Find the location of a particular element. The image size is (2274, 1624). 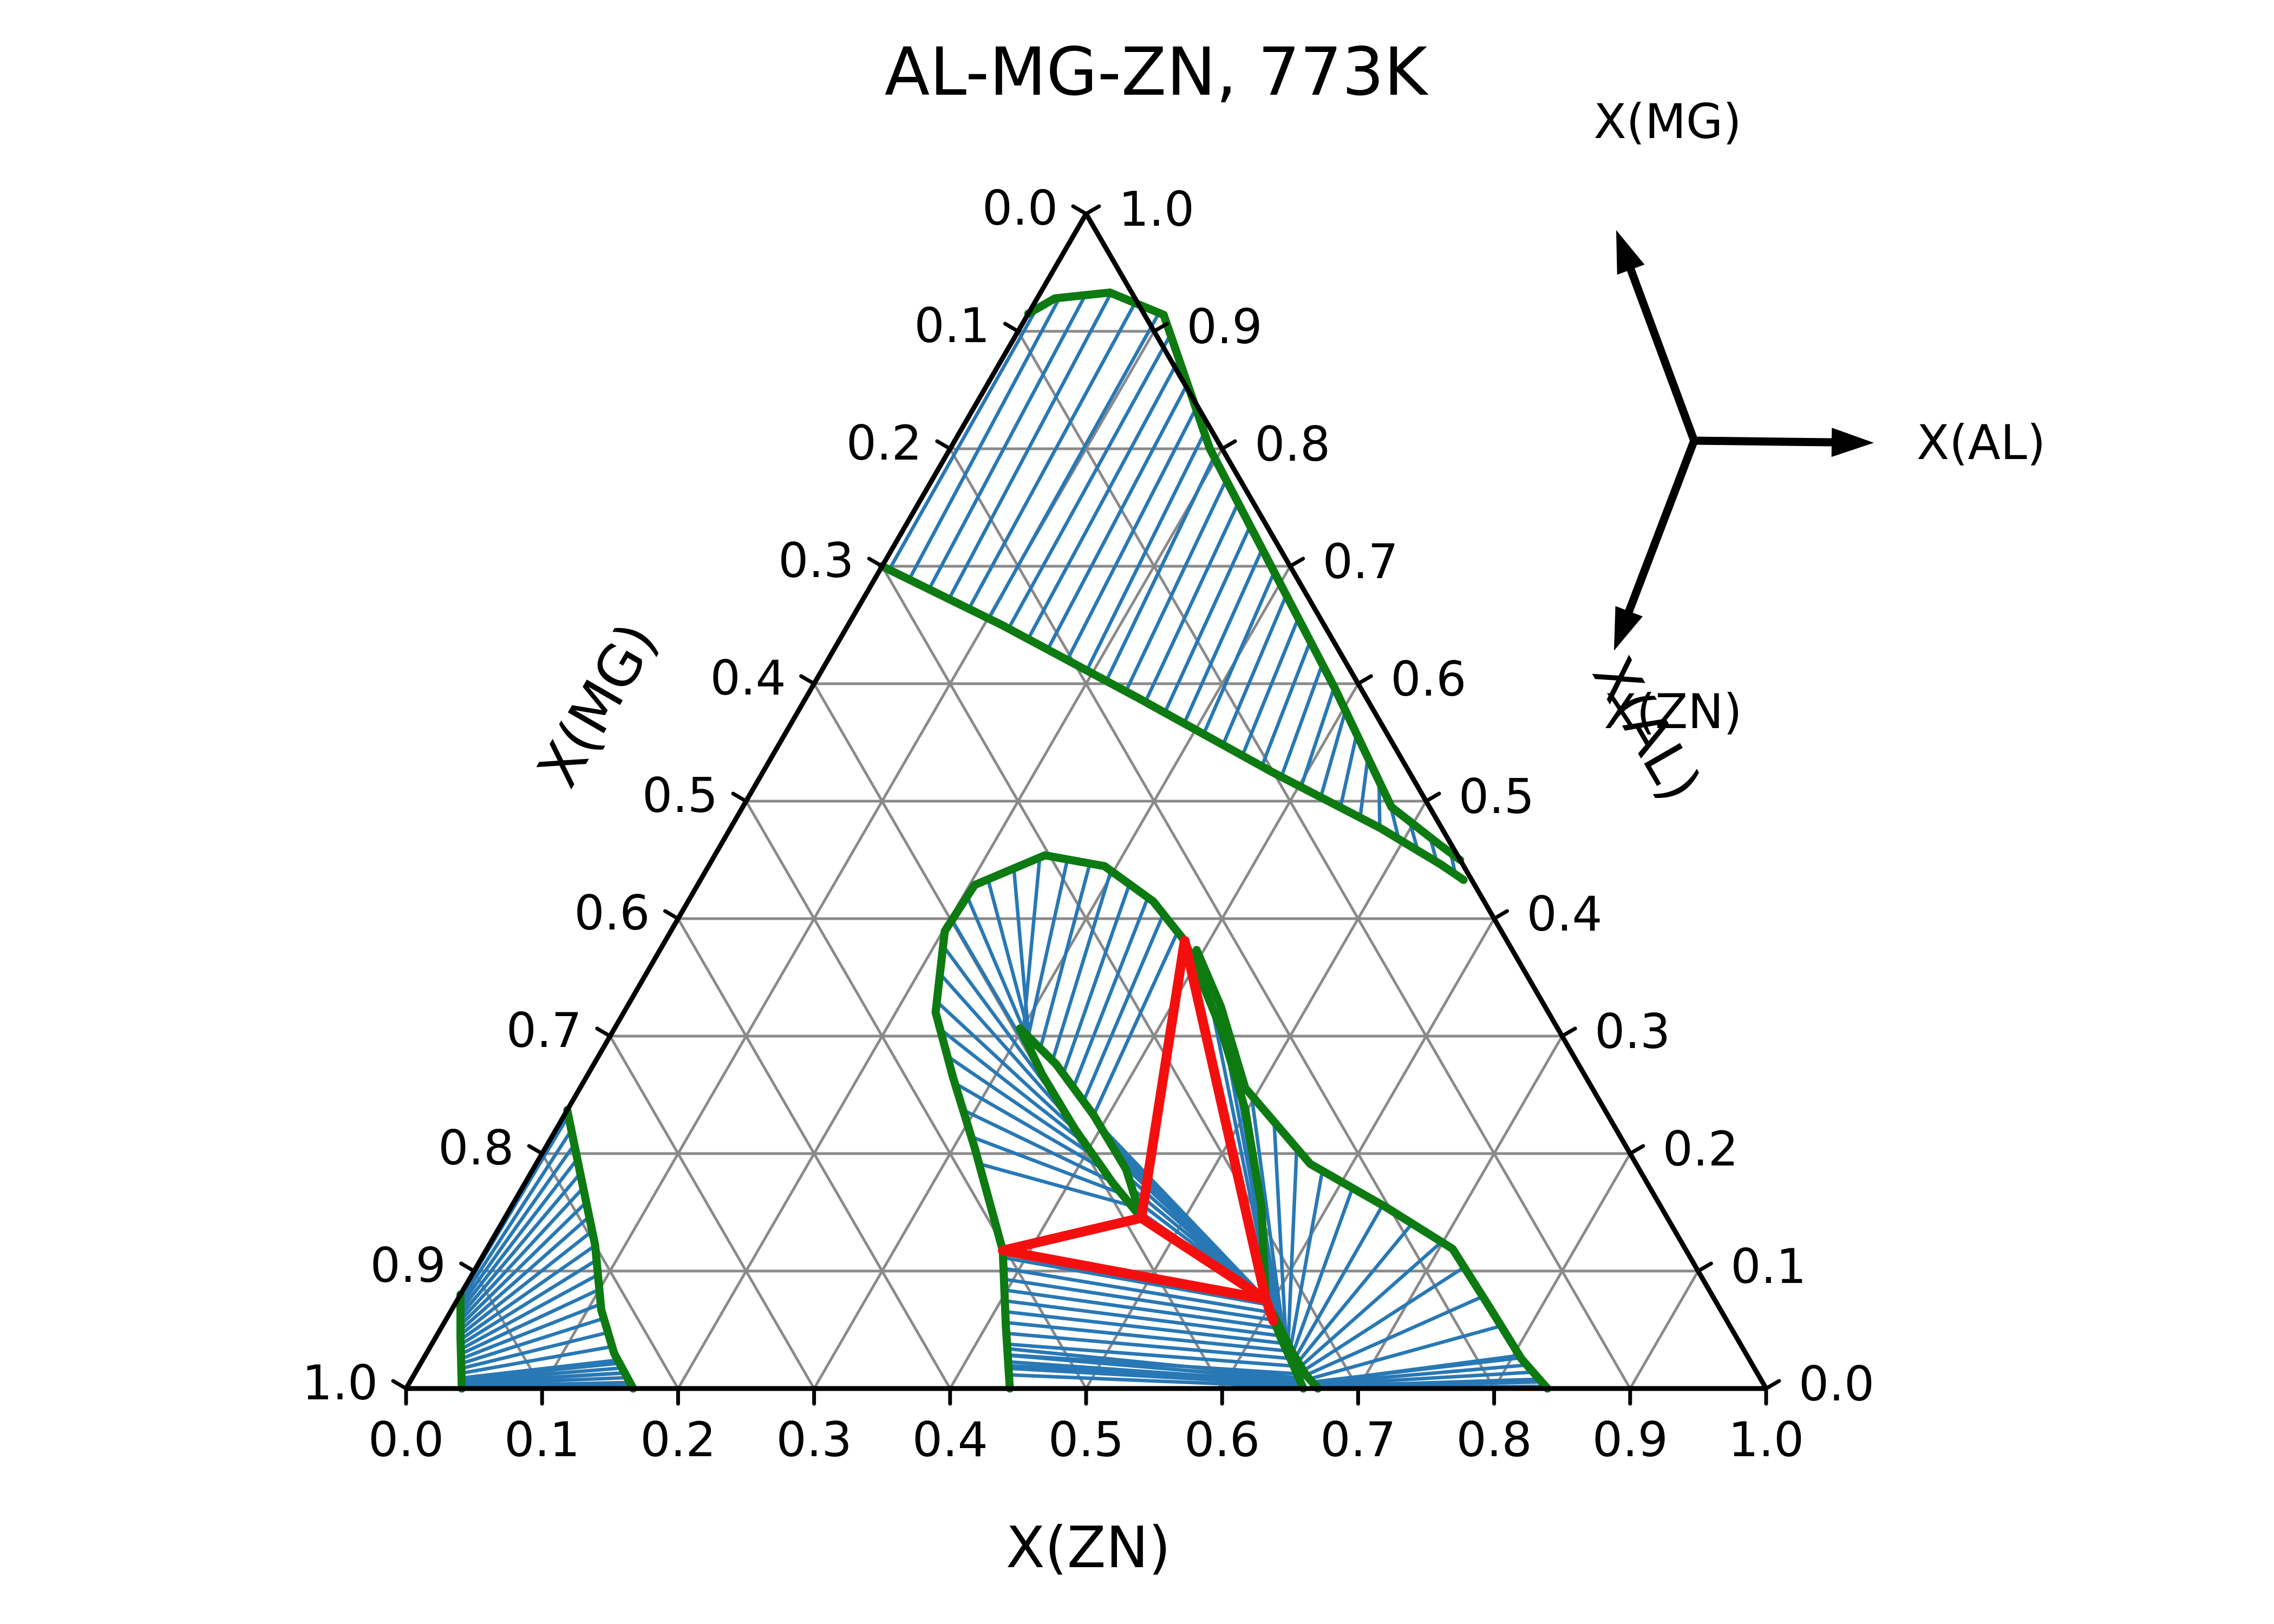

tick-label-bottom-0.6: 0.6 is located at coordinates (1222, 1440).